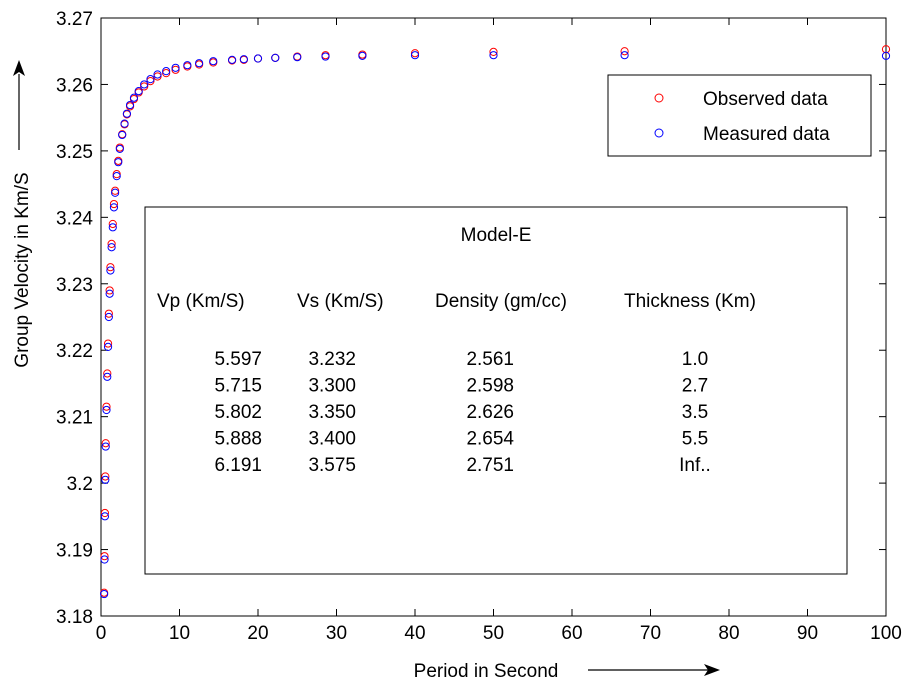 This screenshot has height=685, width=910. Describe the element at coordinates (74, 85) in the screenshot. I see `y-tick-label: 3.26` at that location.